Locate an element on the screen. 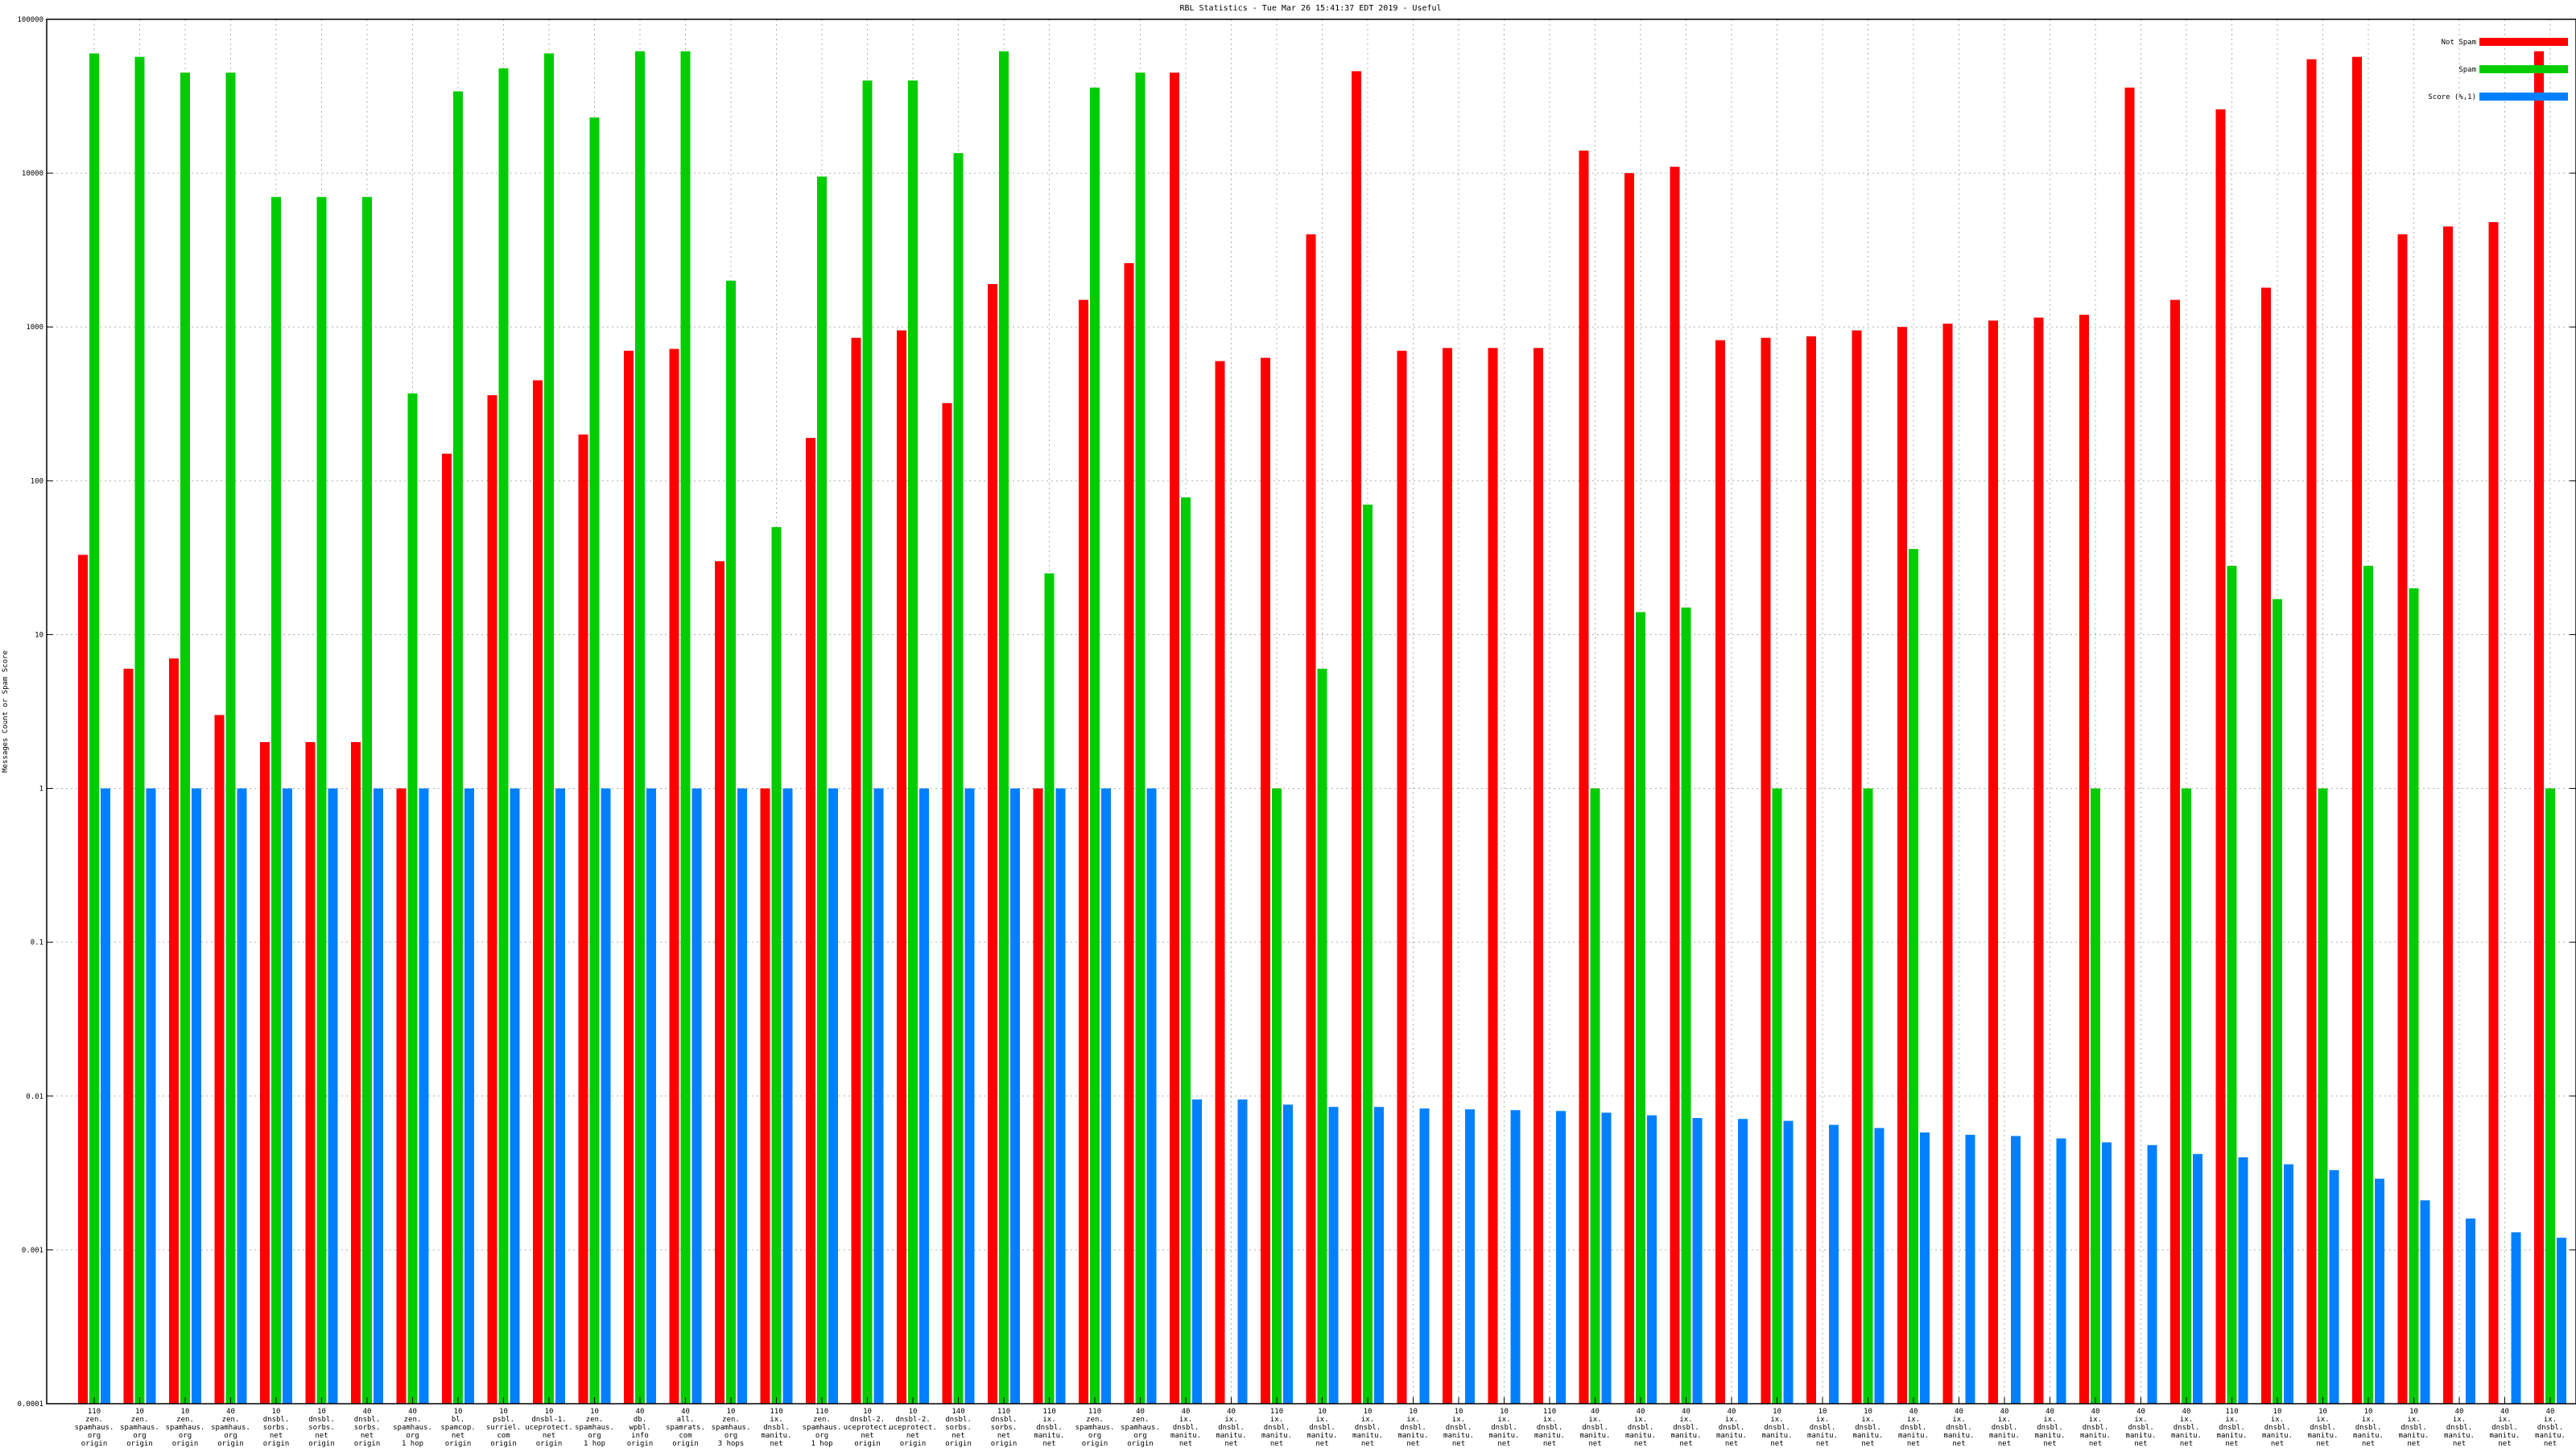 The width and height of the screenshot is (2576, 1452). y-tick-label: 10 is located at coordinates (39, 635).